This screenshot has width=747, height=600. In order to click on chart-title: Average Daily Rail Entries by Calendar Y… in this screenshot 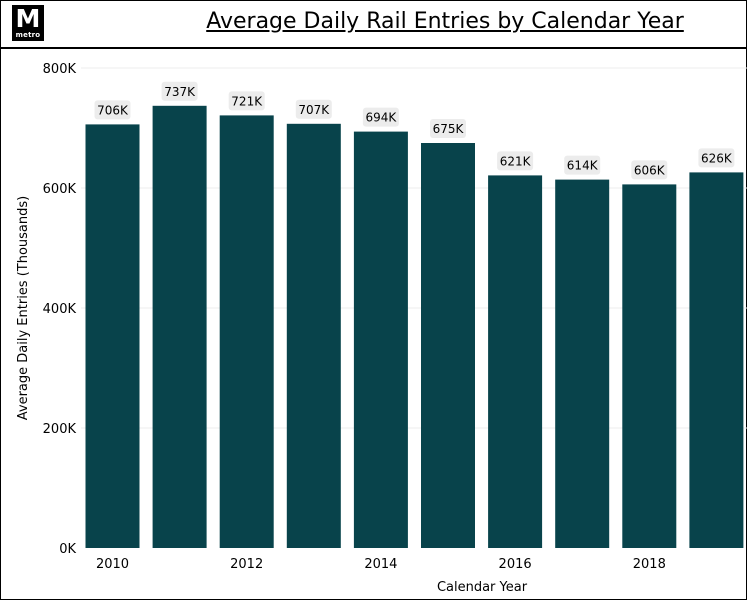, I will do `click(445, 21)`.